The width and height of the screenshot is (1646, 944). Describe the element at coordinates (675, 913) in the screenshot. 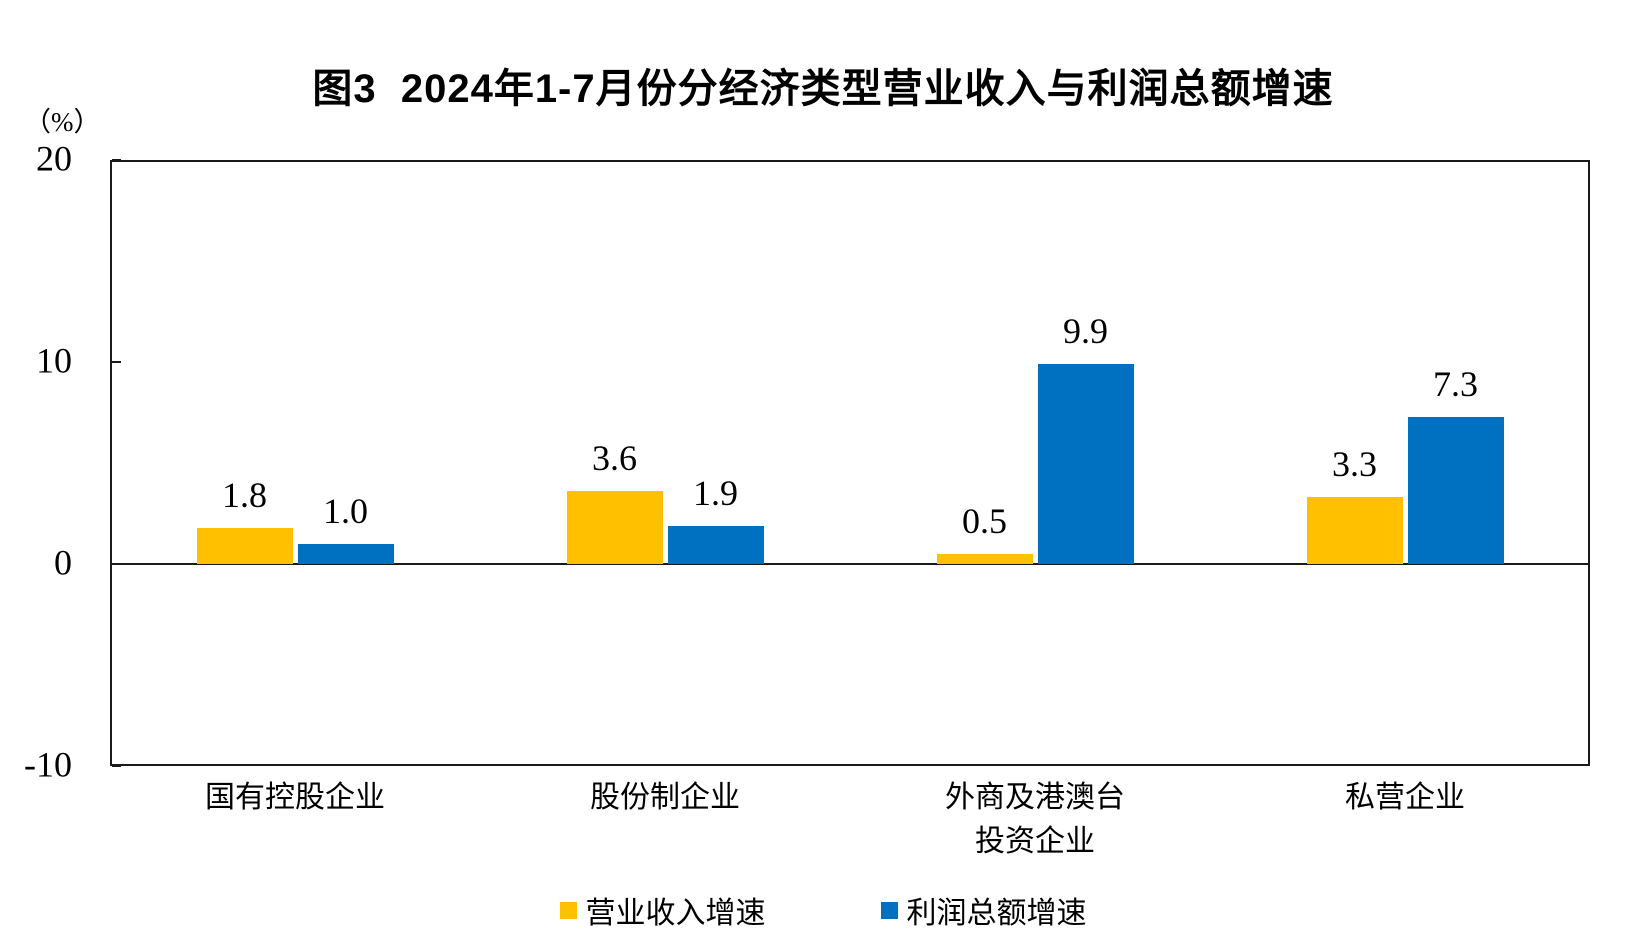

I see `legend-label: 营业收入增速` at that location.